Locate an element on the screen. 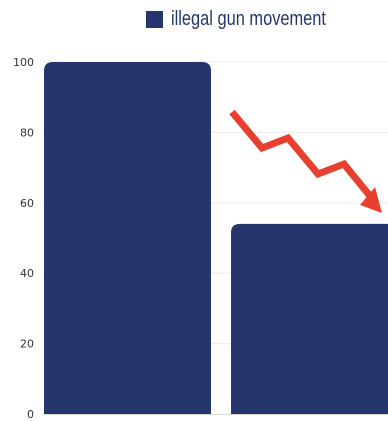 The width and height of the screenshot is (388, 421). trend-arrow is located at coordinates (305, 161).